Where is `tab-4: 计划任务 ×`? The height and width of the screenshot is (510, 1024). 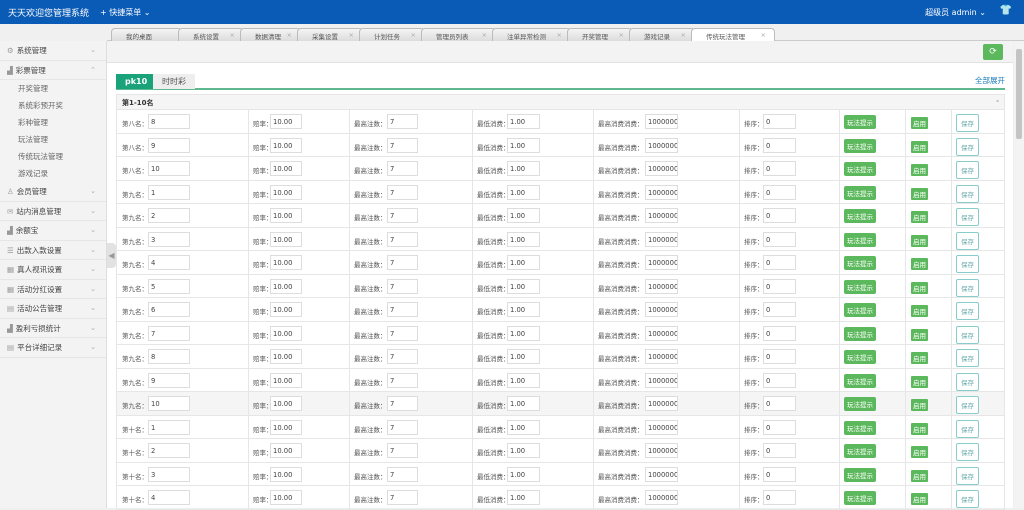
tab-4: 计划任务 × is located at coordinates (392, 34).